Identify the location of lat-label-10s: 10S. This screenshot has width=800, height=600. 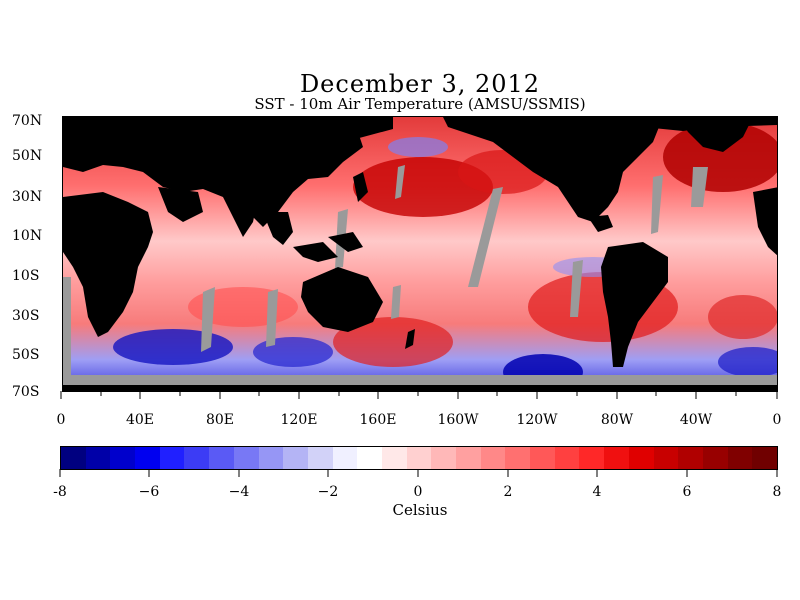
(26, 276).